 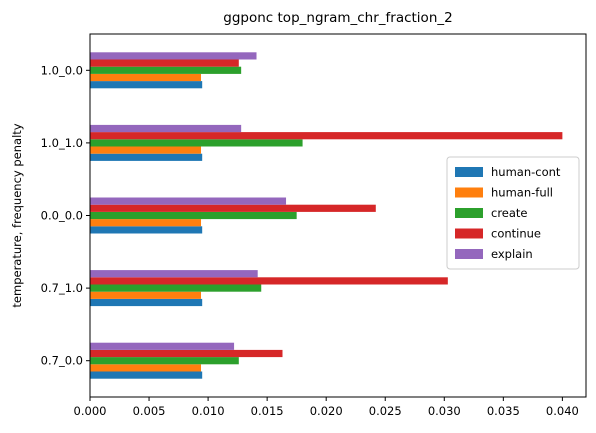 What do you see at coordinates (149, 411) in the screenshot?
I see `x-tick-label: 0.005` at bounding box center [149, 411].